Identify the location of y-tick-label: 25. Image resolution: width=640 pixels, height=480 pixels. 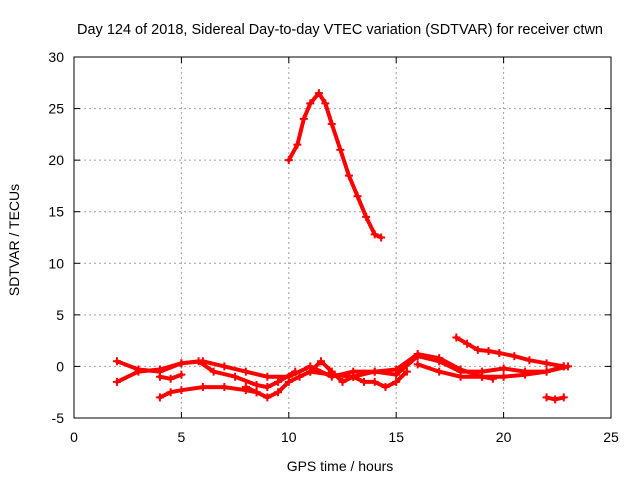
(56, 109).